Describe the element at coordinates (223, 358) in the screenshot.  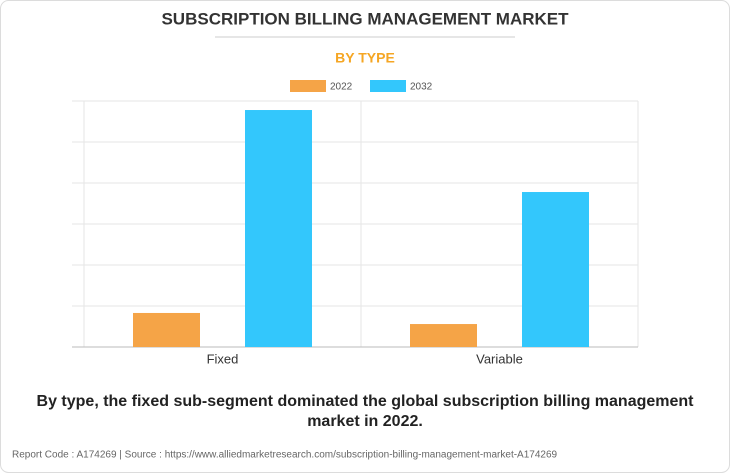
I see `x-tick-label: Fixed` at that location.